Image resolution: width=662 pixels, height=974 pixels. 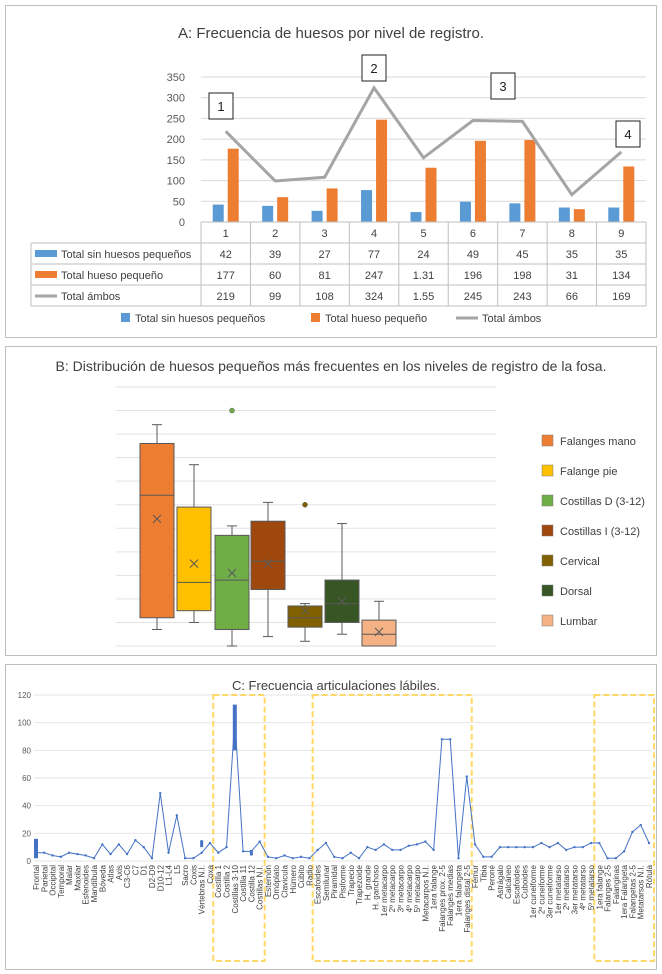 I want to click on table-cell: 42, so click(x=226, y=255).